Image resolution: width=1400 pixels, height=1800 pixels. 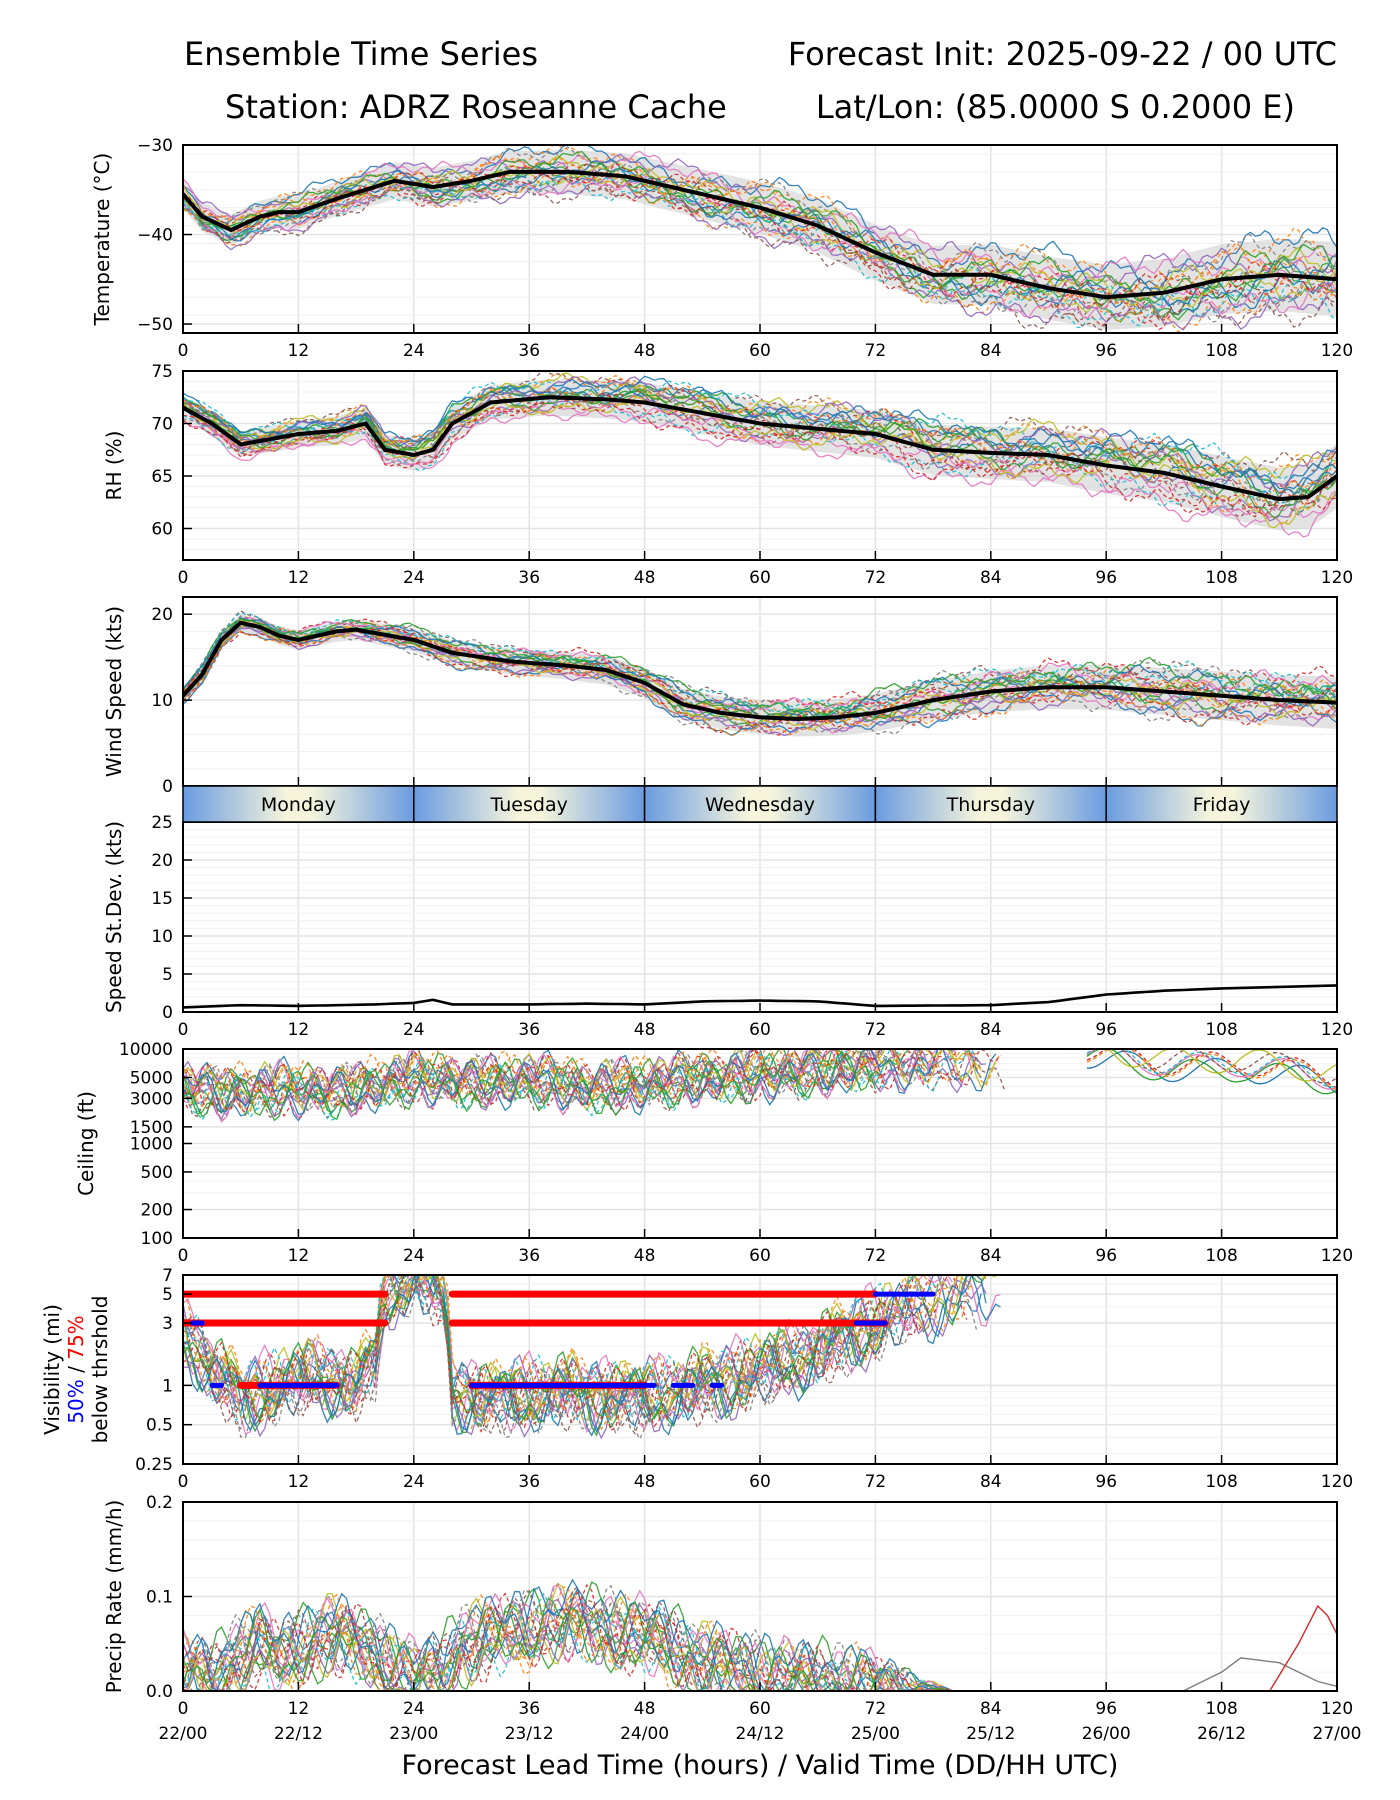 I want to click on title-right: Forecast Init: 2025-09-22 / 00 UTC, so click(x=1062, y=54).